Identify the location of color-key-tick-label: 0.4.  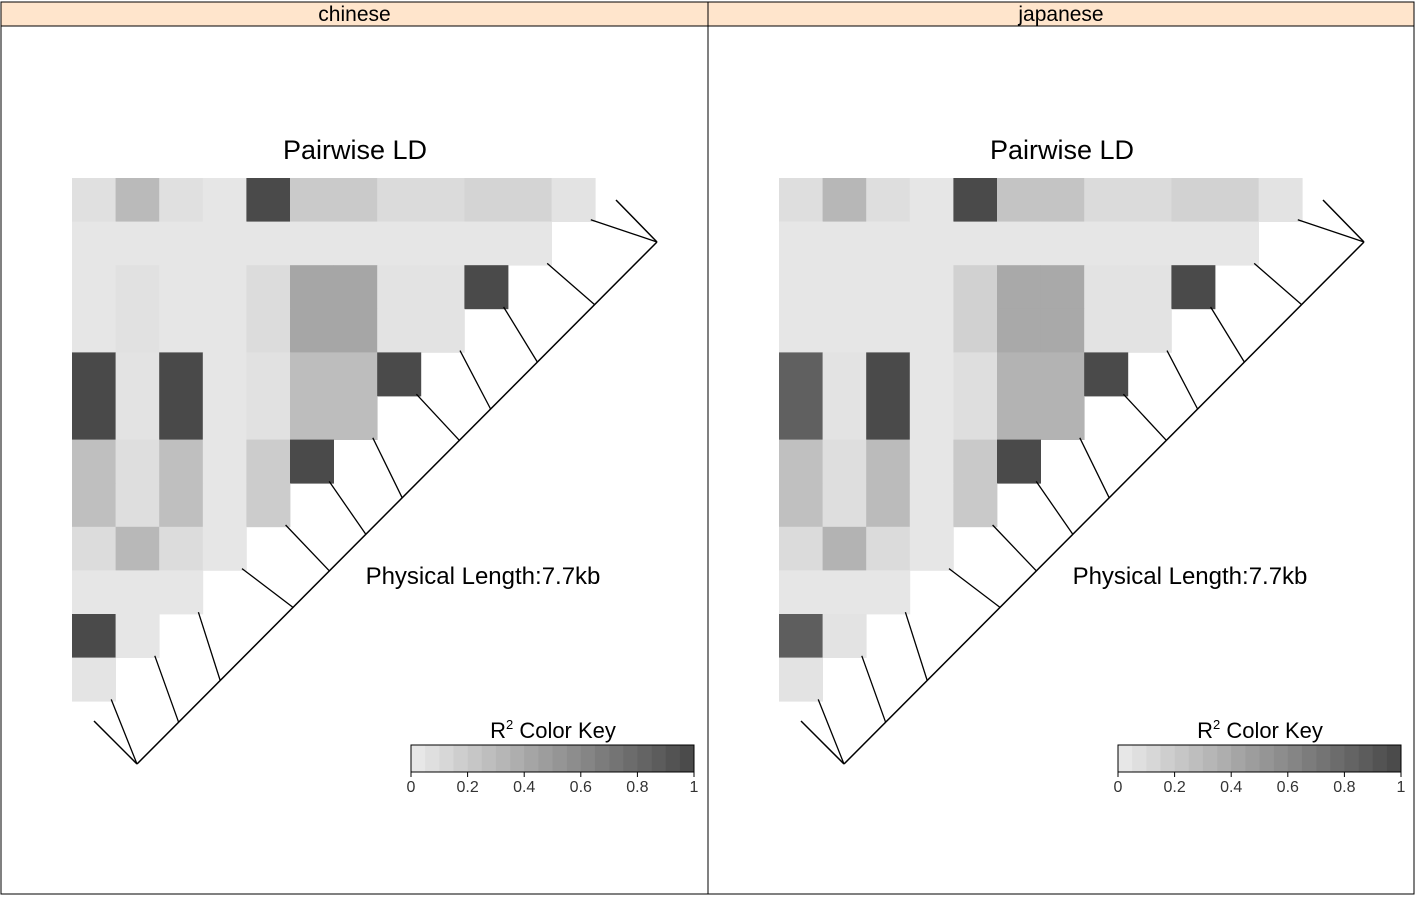
(1231, 787).